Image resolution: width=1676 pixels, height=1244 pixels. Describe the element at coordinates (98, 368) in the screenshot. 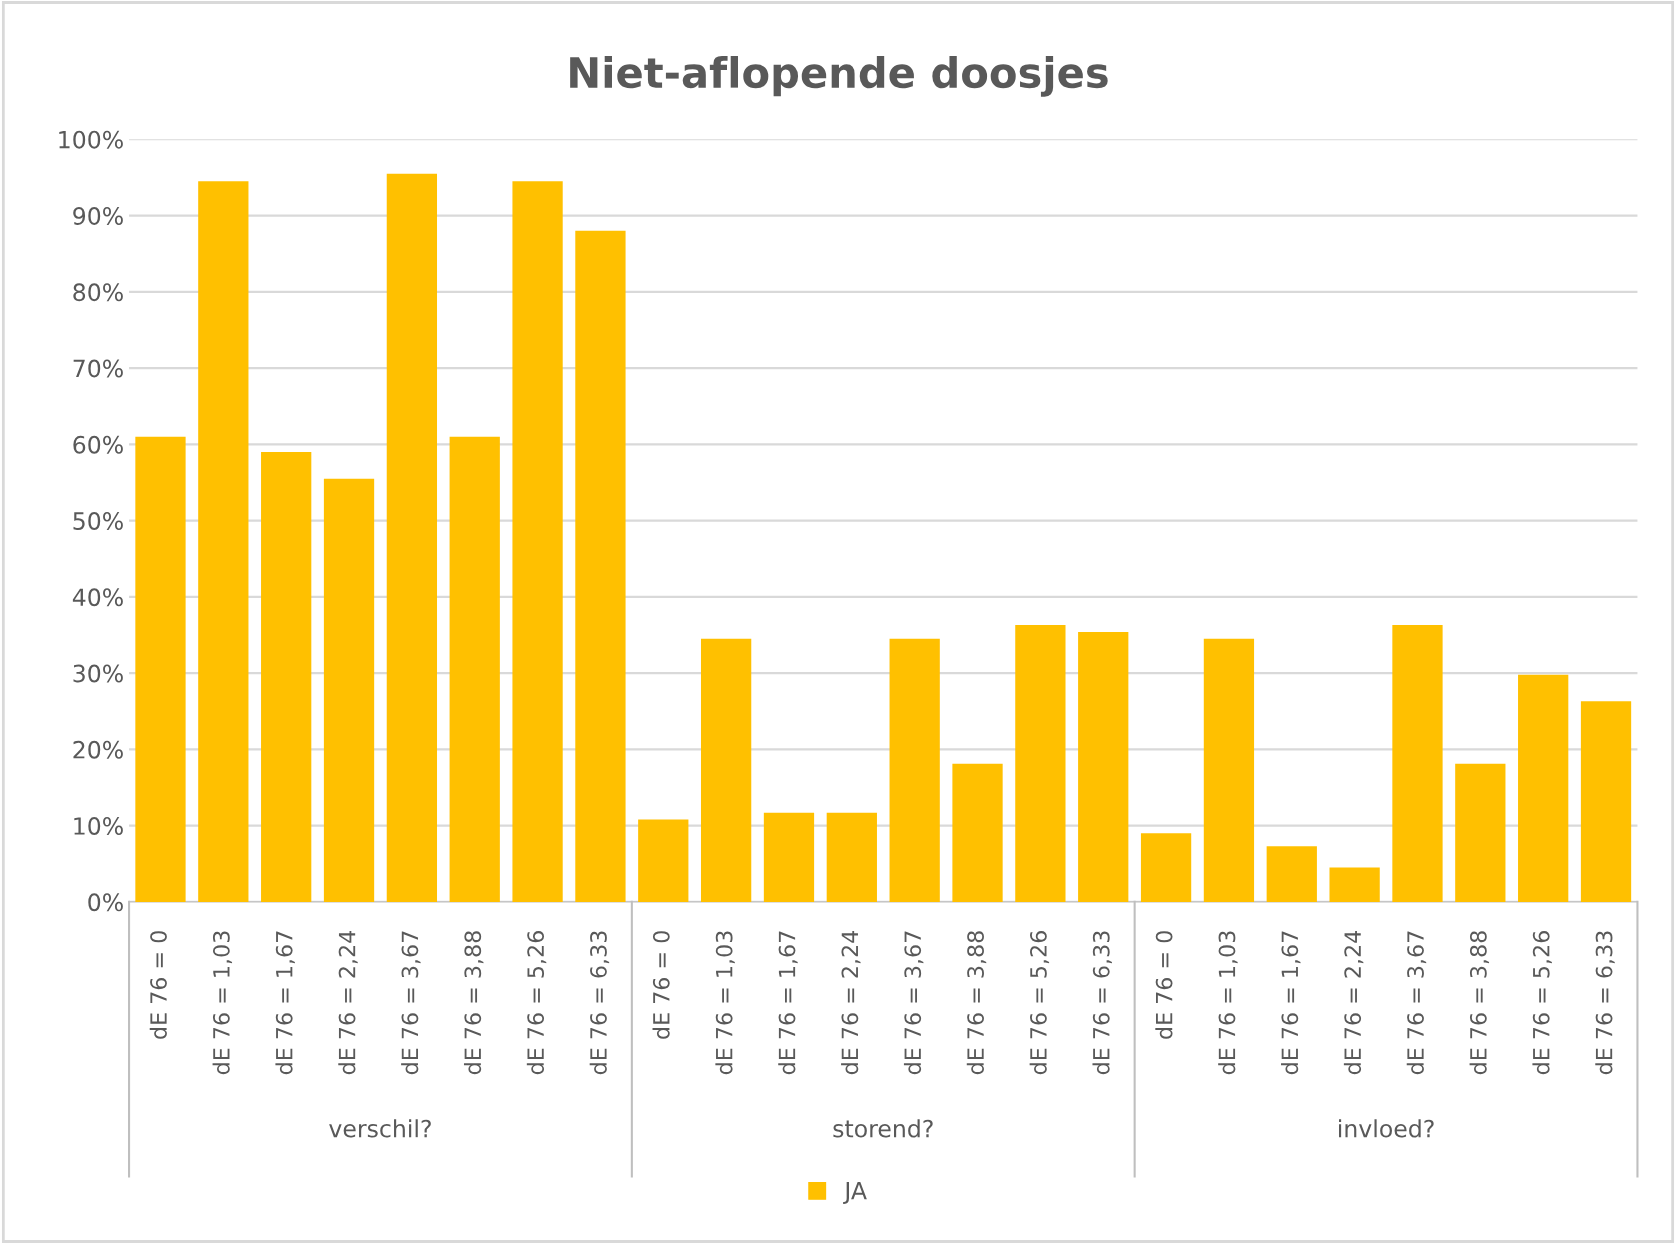

I see `y-tick-label: 70%` at that location.